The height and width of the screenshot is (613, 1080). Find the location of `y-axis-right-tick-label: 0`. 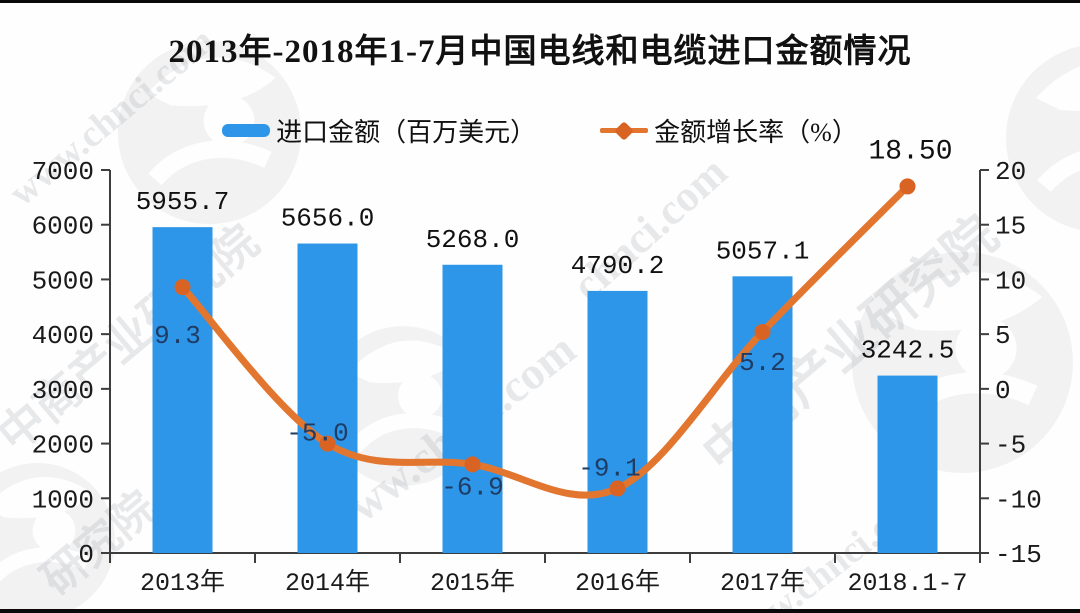

y-axis-right-tick-label: 0 is located at coordinates (1003, 391).